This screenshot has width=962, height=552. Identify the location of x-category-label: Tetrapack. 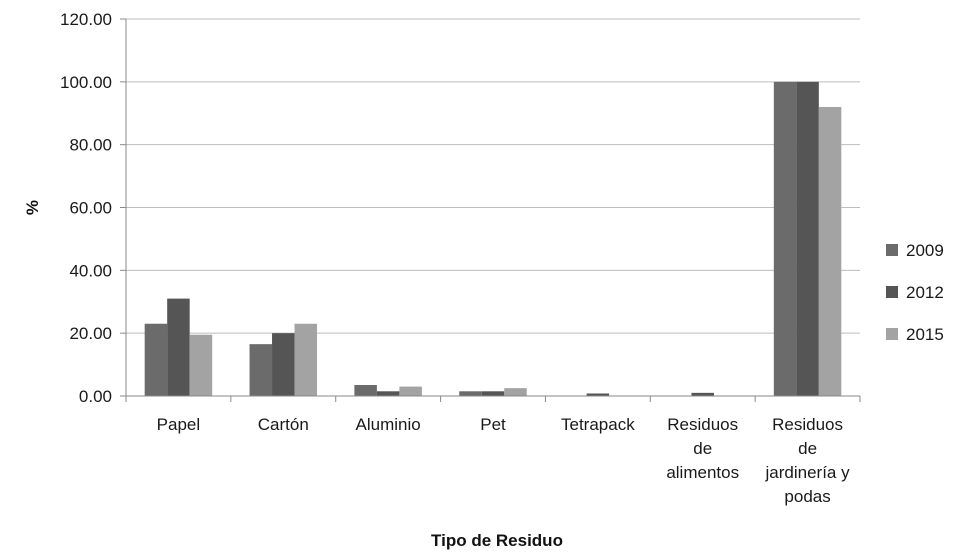
(598, 424).